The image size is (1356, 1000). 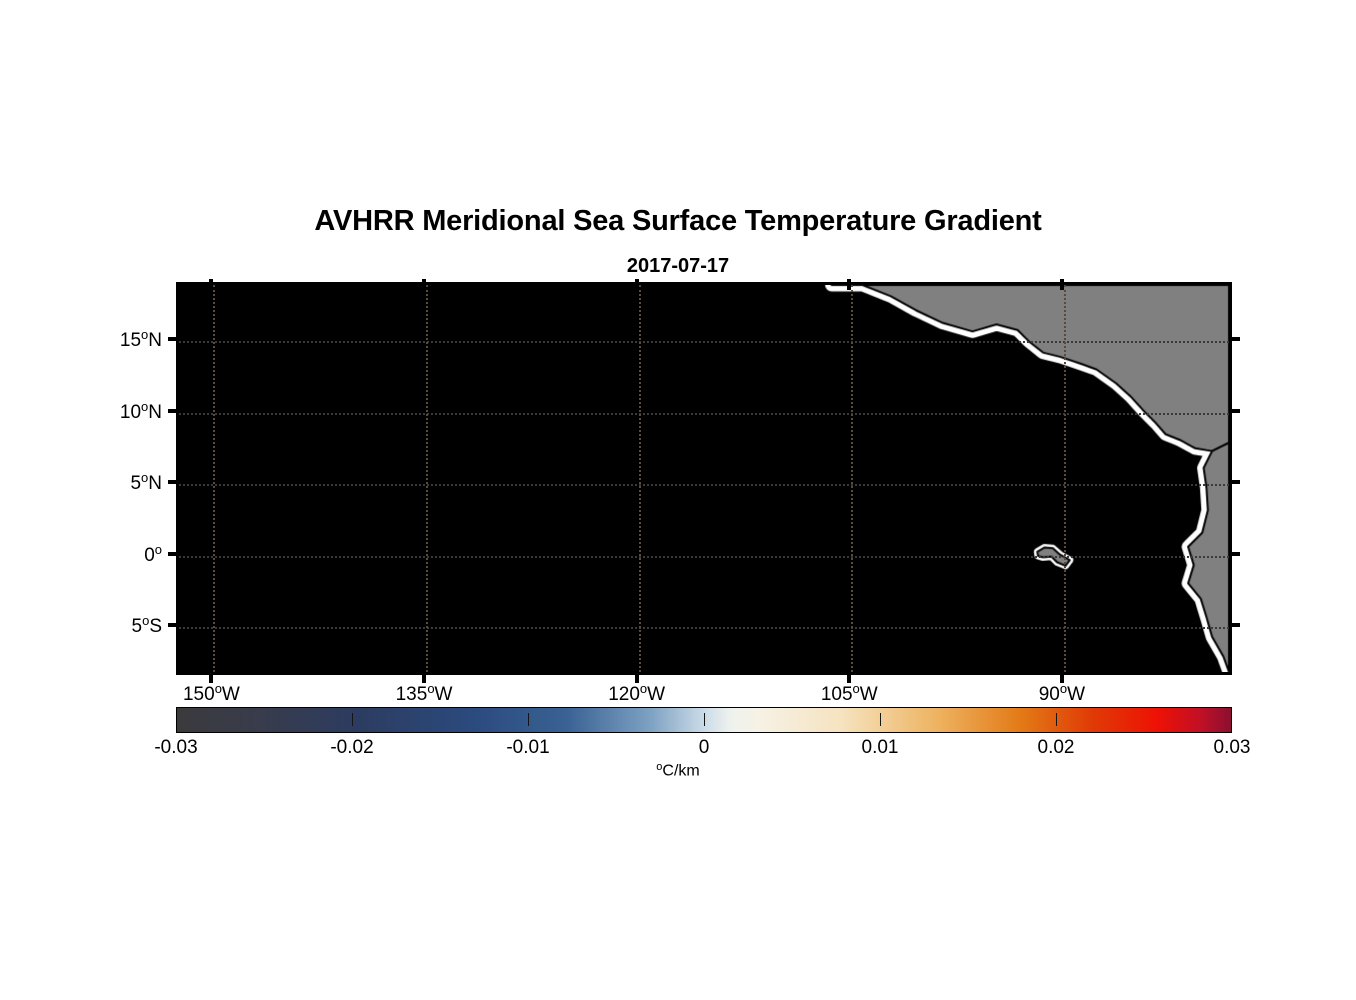 What do you see at coordinates (880, 747) in the screenshot?
I see `colorbar-tick-label-0.01: 0.01` at bounding box center [880, 747].